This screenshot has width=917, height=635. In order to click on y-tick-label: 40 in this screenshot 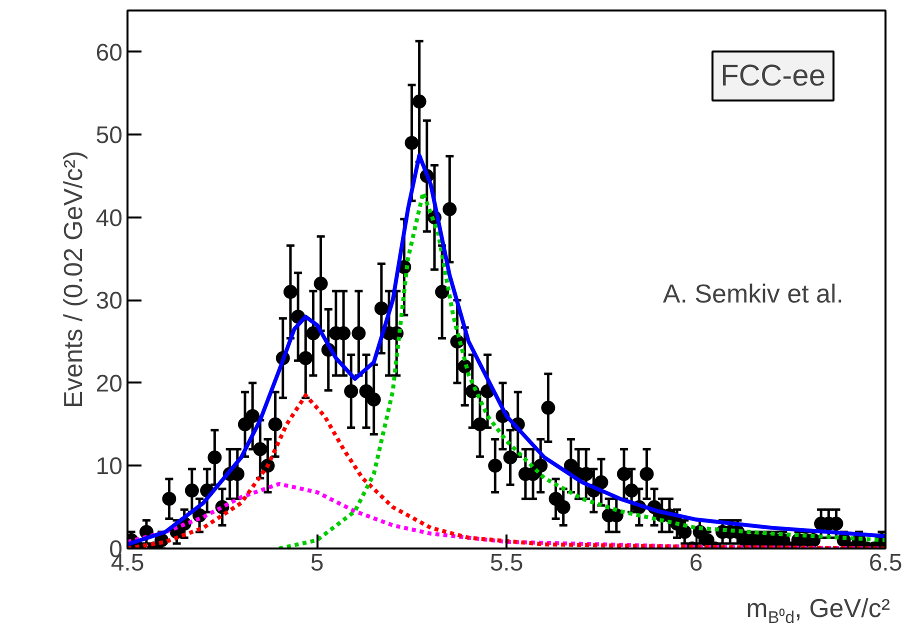, I will do `click(109, 218)`.